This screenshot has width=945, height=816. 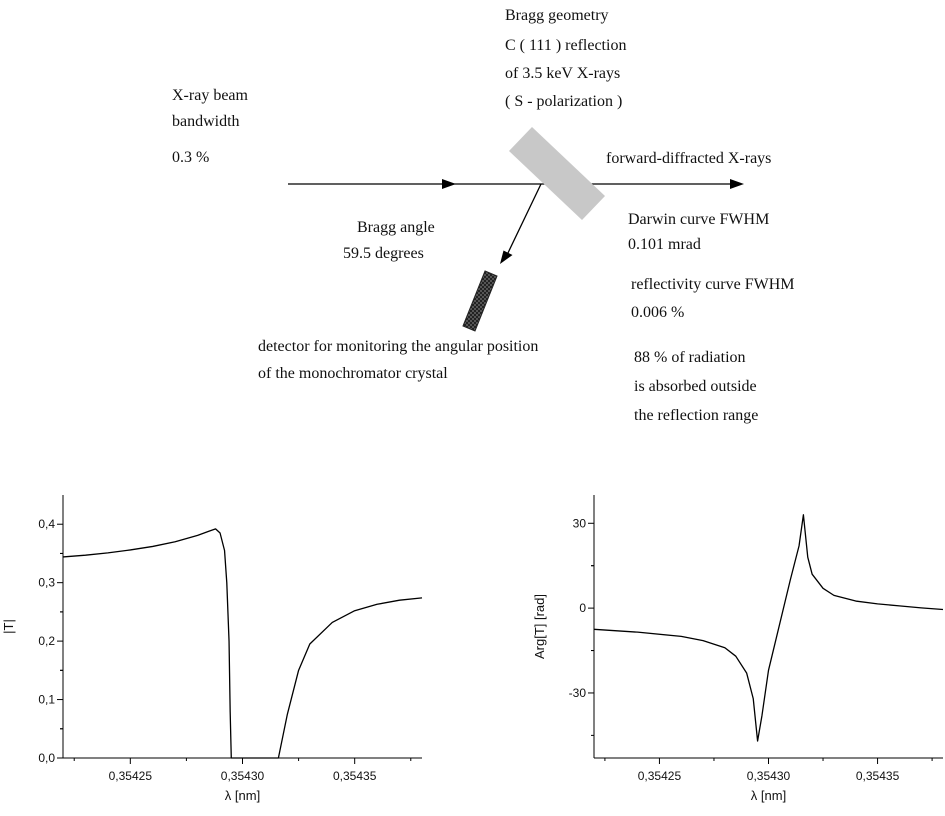 I want to click on geometry-line: ( S - polarization ), so click(x=563, y=101).